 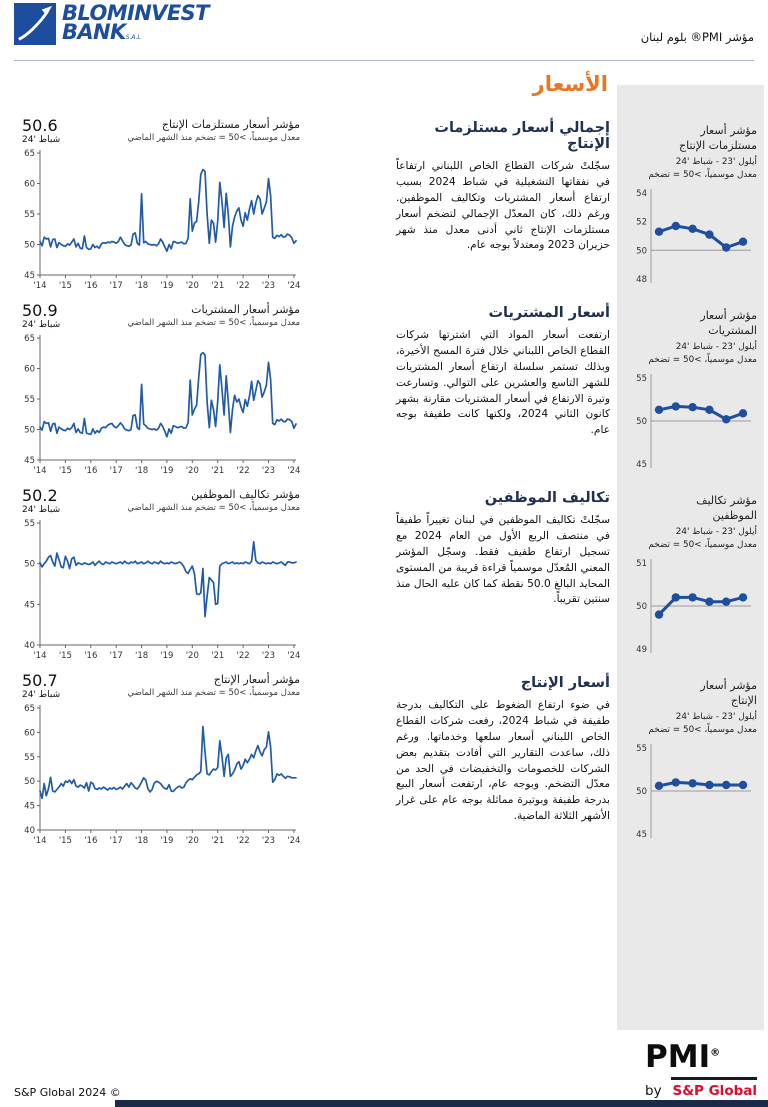 I want to click on panel-title: مؤشر أسعار الإنتاج, so click(x=728, y=693).